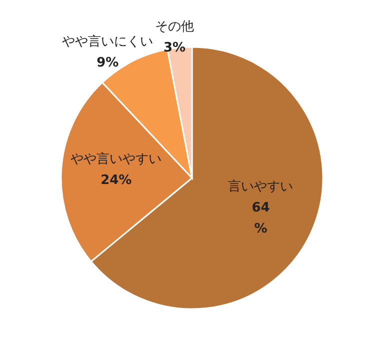  What do you see at coordinates (107, 63) in the screenshot?
I see `data-label: 9%` at bounding box center [107, 63].